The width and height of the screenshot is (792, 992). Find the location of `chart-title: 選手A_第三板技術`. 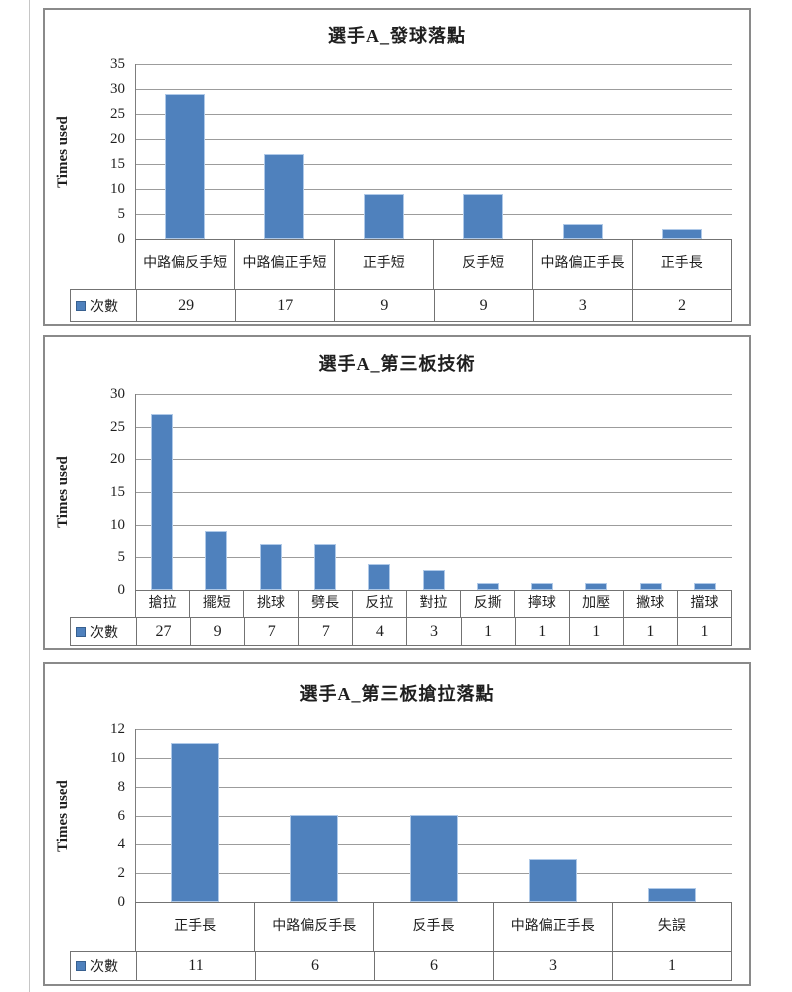

chart-title: 選手A_第三板技術 is located at coordinates (397, 364).